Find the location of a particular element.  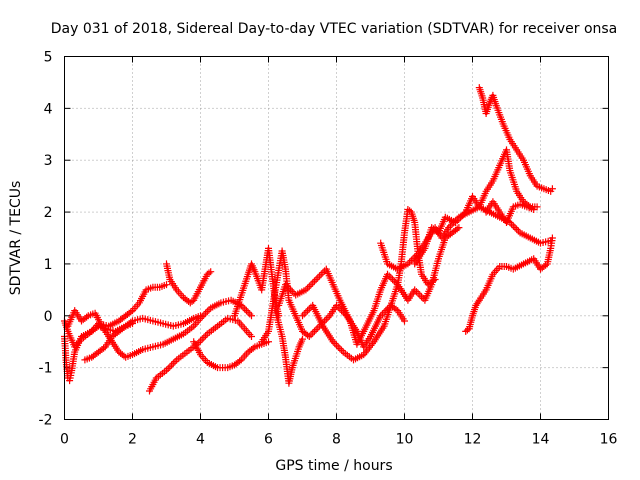

x-tick-label: 4 is located at coordinates (200, 440).